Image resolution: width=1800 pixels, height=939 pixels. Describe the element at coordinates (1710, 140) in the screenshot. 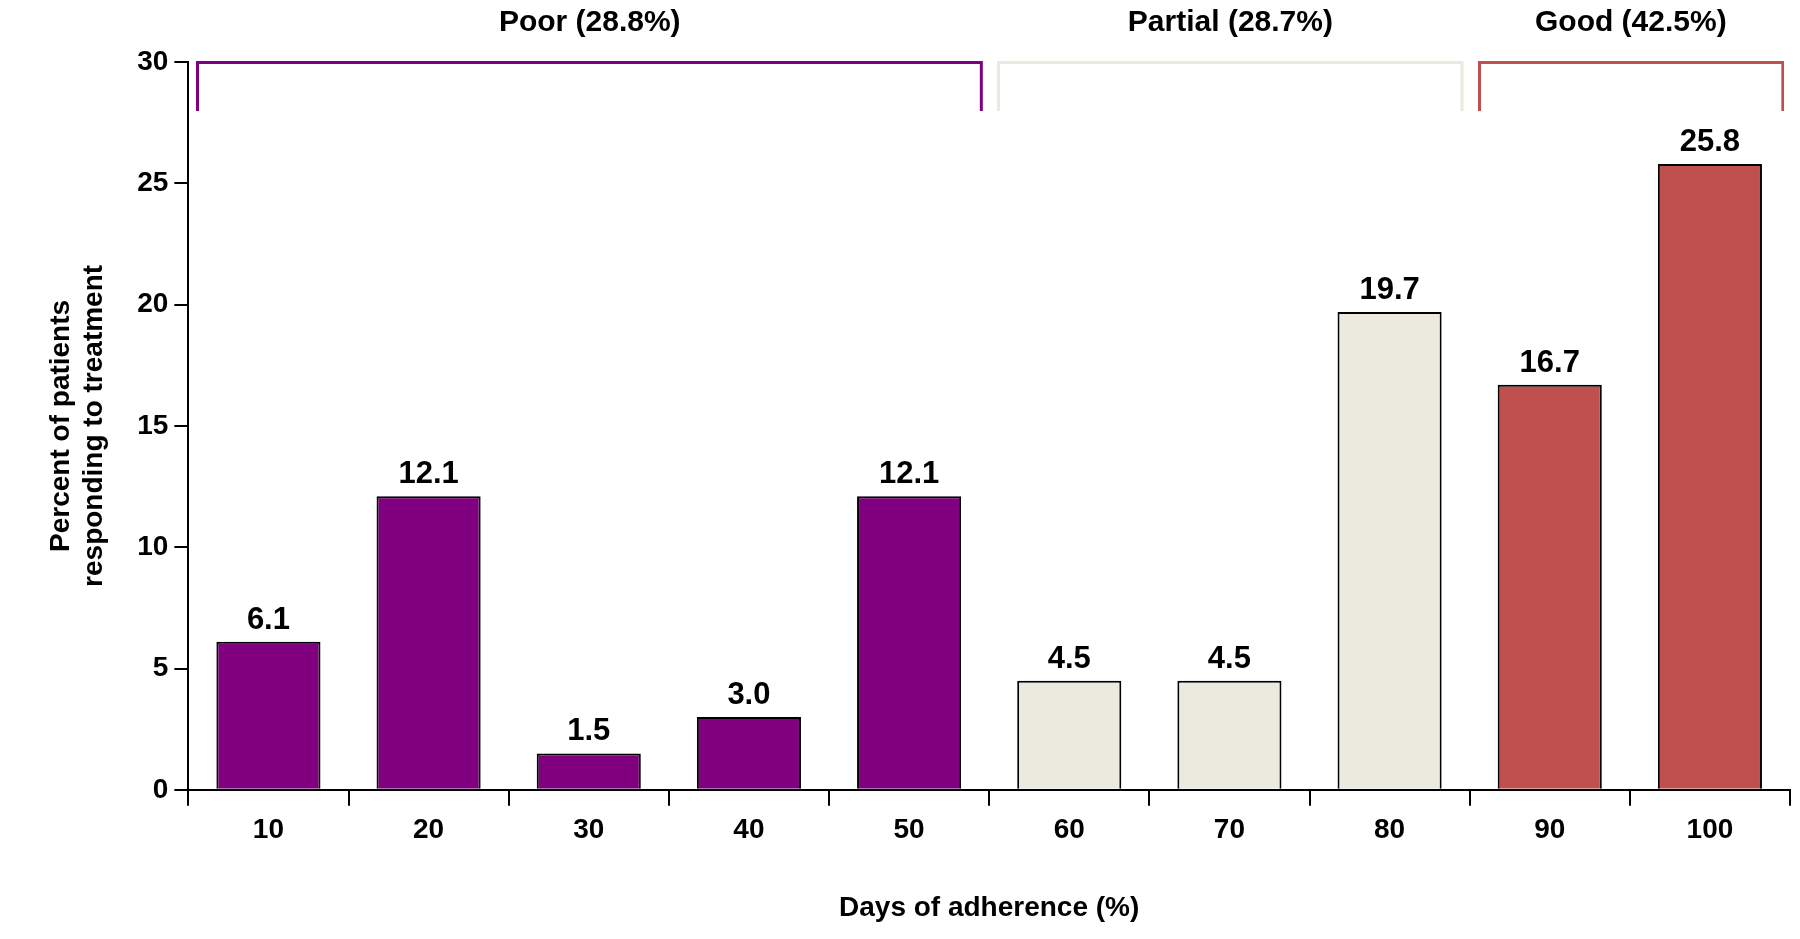

I see `data-label: 25.8` at that location.